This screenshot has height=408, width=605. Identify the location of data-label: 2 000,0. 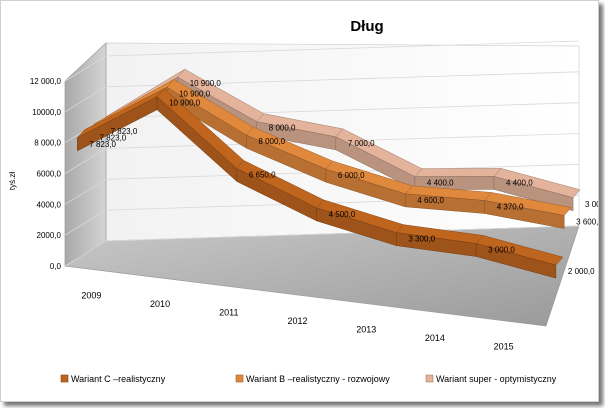
(581, 271).